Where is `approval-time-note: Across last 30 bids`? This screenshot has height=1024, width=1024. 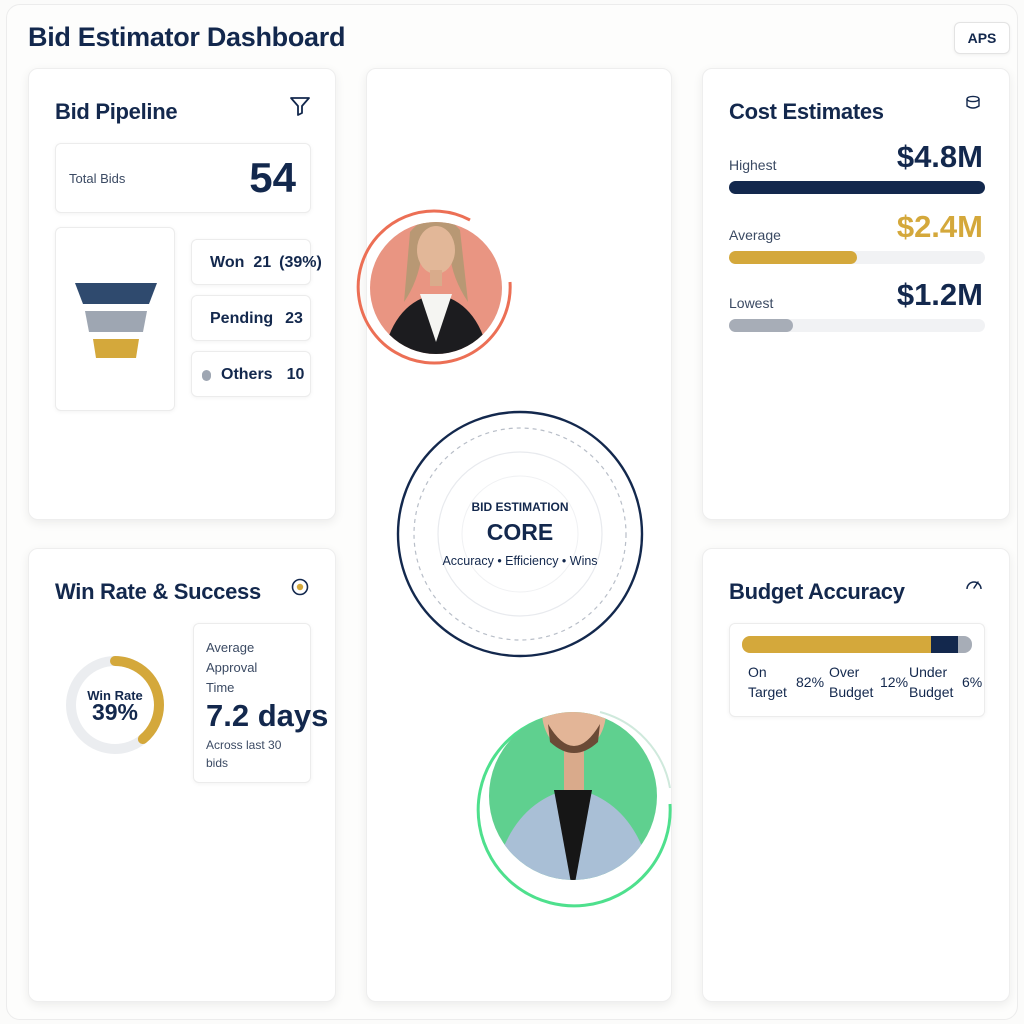
approval-time-note: Across last 30 bids is located at coordinates (244, 754).